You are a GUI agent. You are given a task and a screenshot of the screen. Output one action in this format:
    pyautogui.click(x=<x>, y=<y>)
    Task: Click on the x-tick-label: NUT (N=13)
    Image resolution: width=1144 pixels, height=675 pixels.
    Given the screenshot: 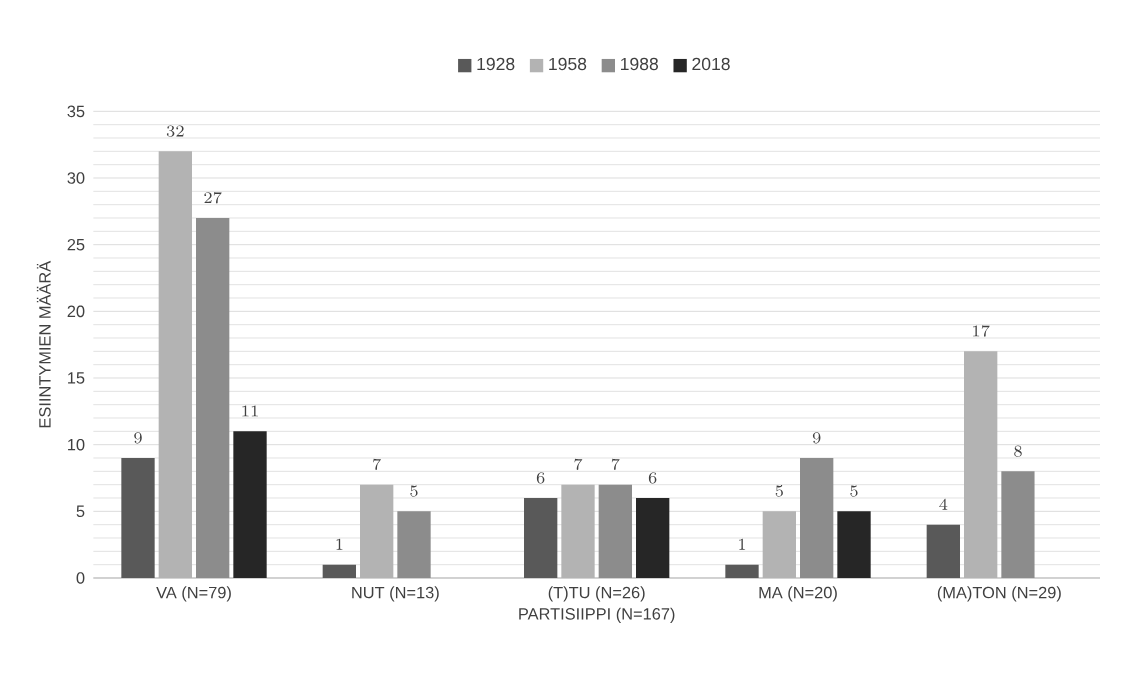 What is the action you would take?
    pyautogui.click(x=395, y=594)
    